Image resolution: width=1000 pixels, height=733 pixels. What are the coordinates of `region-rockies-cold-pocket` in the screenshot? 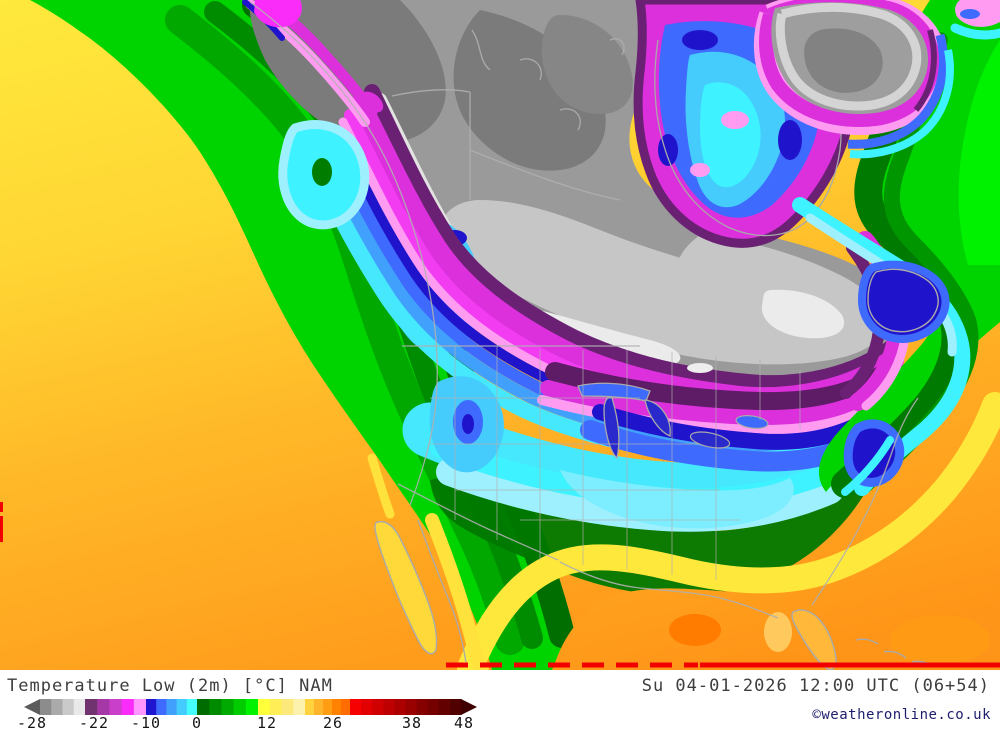 It's located at (466, 424).